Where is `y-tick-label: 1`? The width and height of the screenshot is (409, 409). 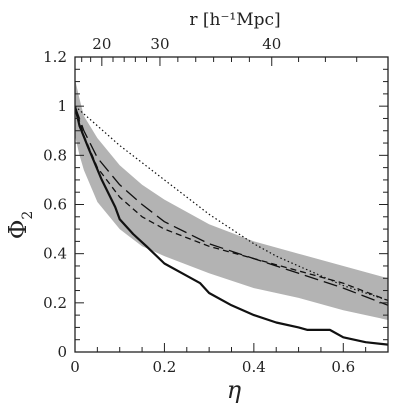 y-tick-label: 1 is located at coordinates (62, 106).